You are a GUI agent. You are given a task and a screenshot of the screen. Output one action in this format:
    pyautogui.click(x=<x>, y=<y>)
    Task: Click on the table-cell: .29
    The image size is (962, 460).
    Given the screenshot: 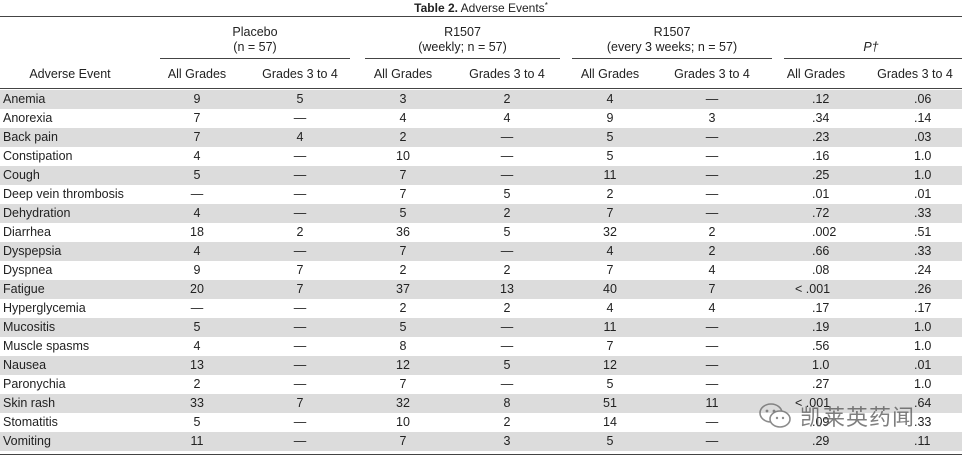 What is the action you would take?
    pyautogui.click(x=821, y=441)
    